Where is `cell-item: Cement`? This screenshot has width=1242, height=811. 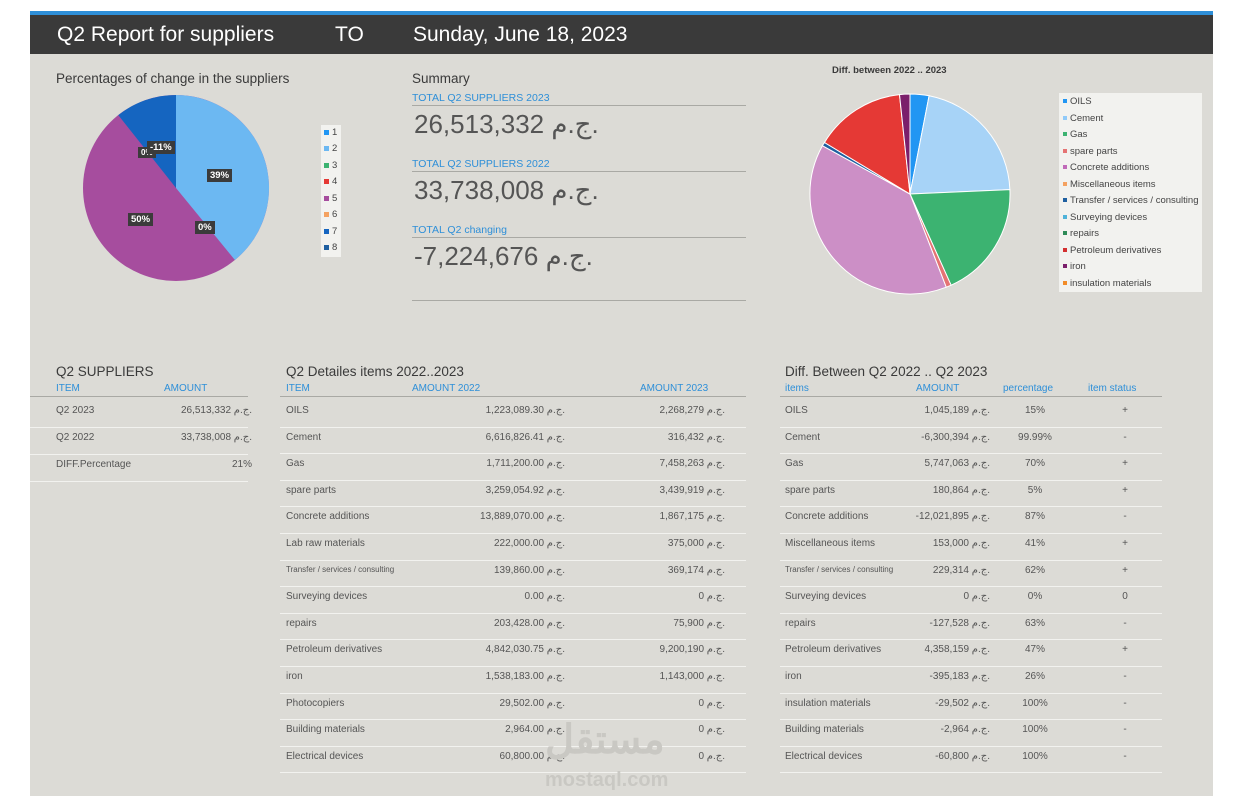
cell-item: Cement is located at coordinates (304, 437).